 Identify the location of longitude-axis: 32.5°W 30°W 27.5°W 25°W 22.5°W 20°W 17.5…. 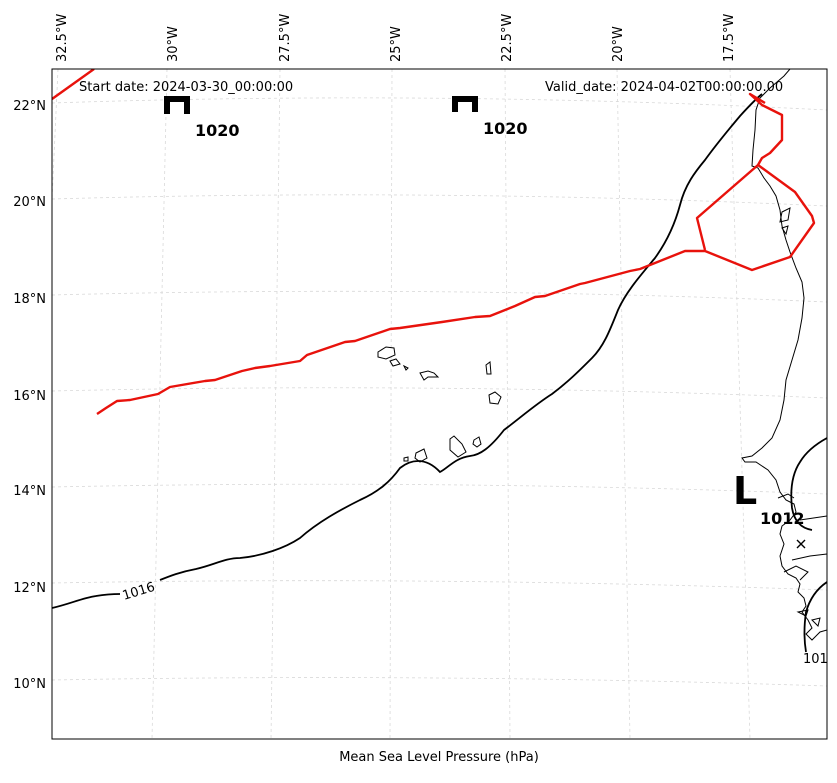
(396, 38).